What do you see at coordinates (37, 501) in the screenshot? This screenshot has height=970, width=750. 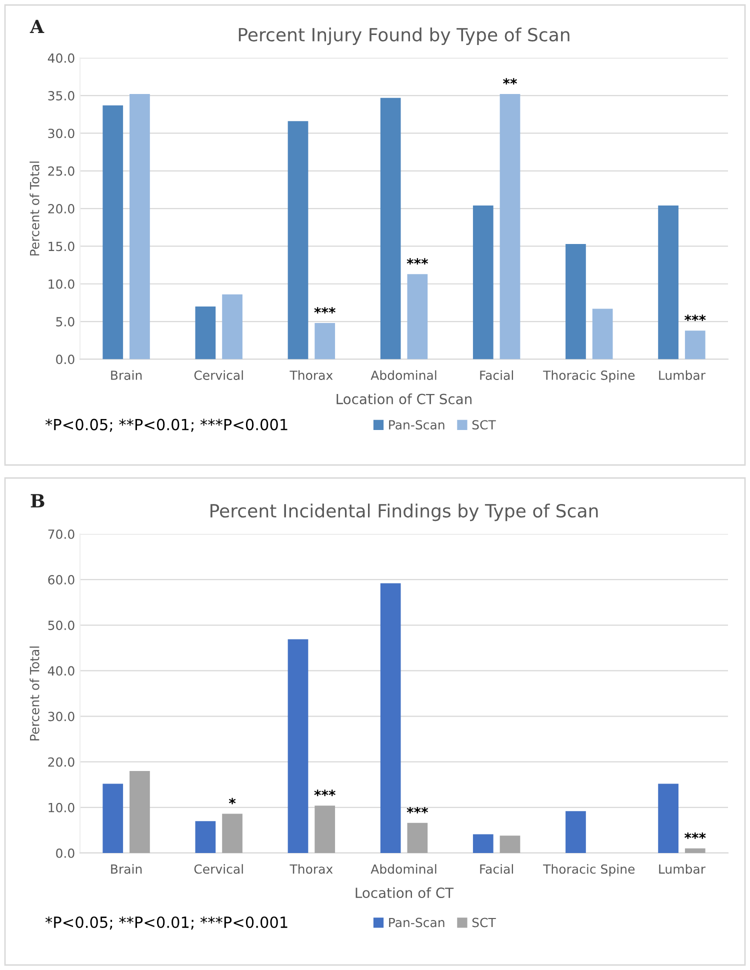 I see `text: B` at bounding box center [37, 501].